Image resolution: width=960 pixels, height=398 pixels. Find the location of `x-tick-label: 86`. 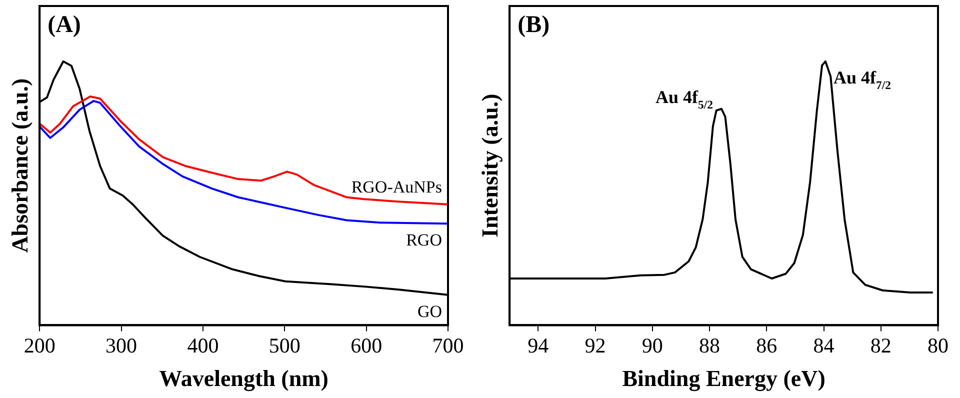

x-tick-label: 86 is located at coordinates (767, 345).